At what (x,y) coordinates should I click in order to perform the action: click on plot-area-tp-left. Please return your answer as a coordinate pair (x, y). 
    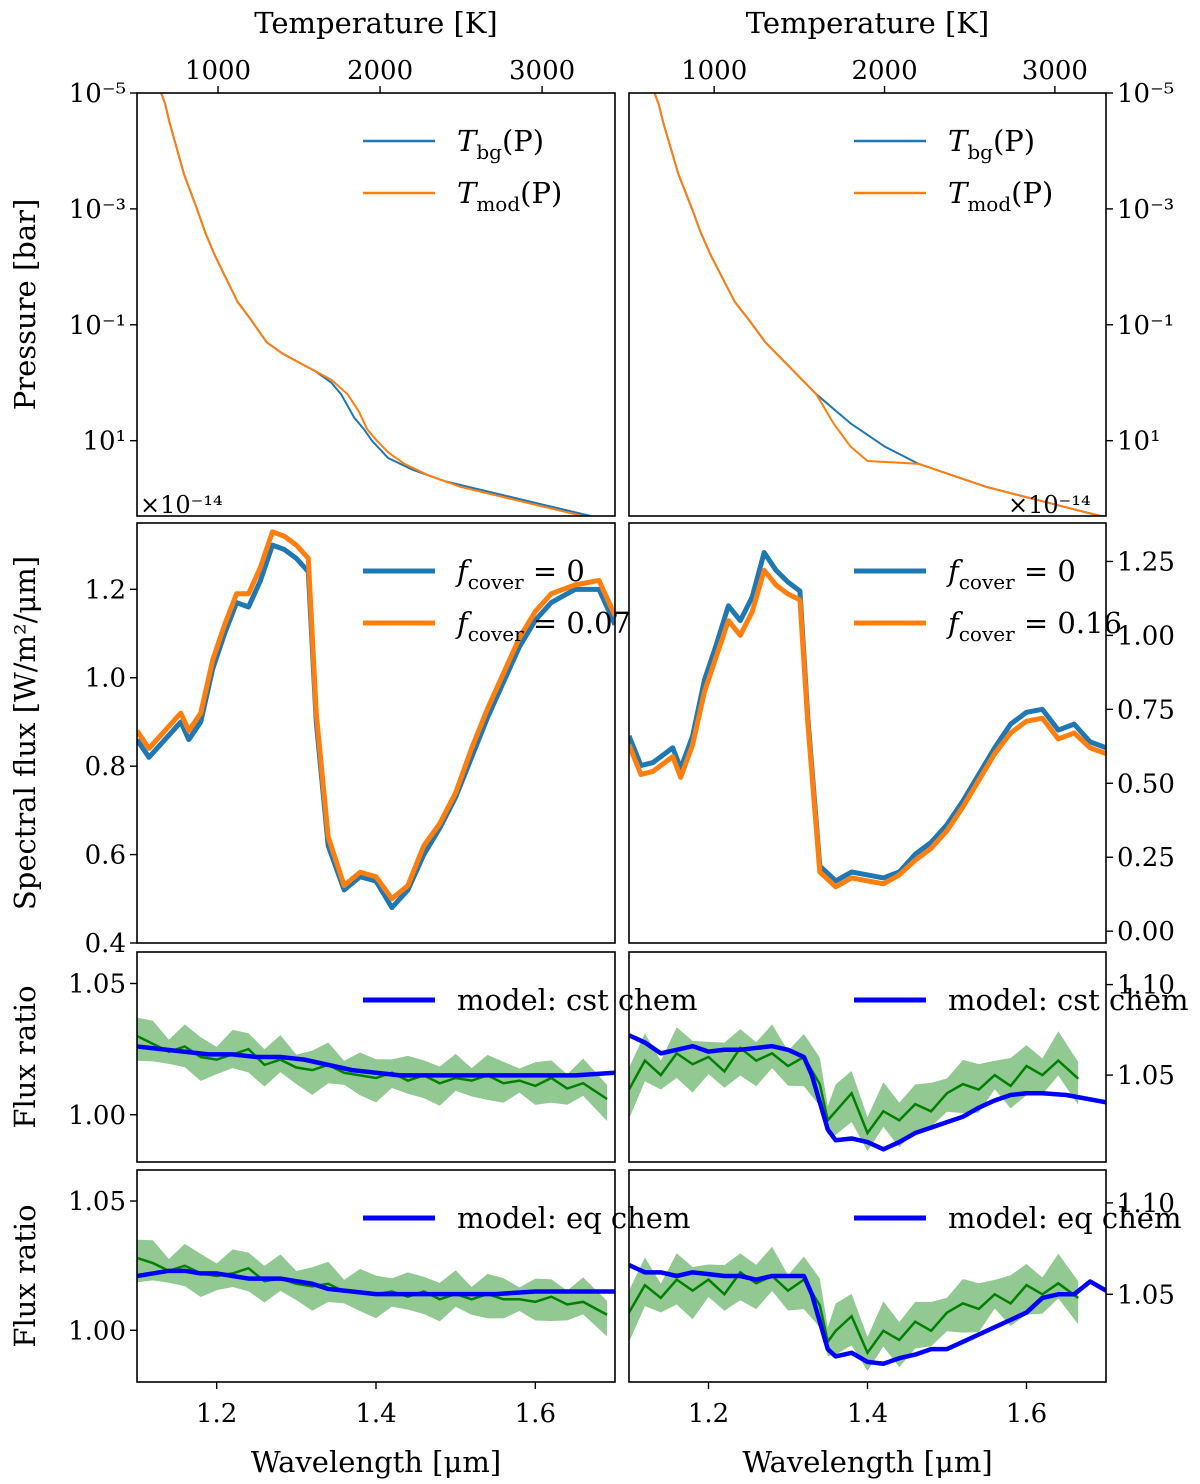
    Looking at the image, I should click on (375, 304).